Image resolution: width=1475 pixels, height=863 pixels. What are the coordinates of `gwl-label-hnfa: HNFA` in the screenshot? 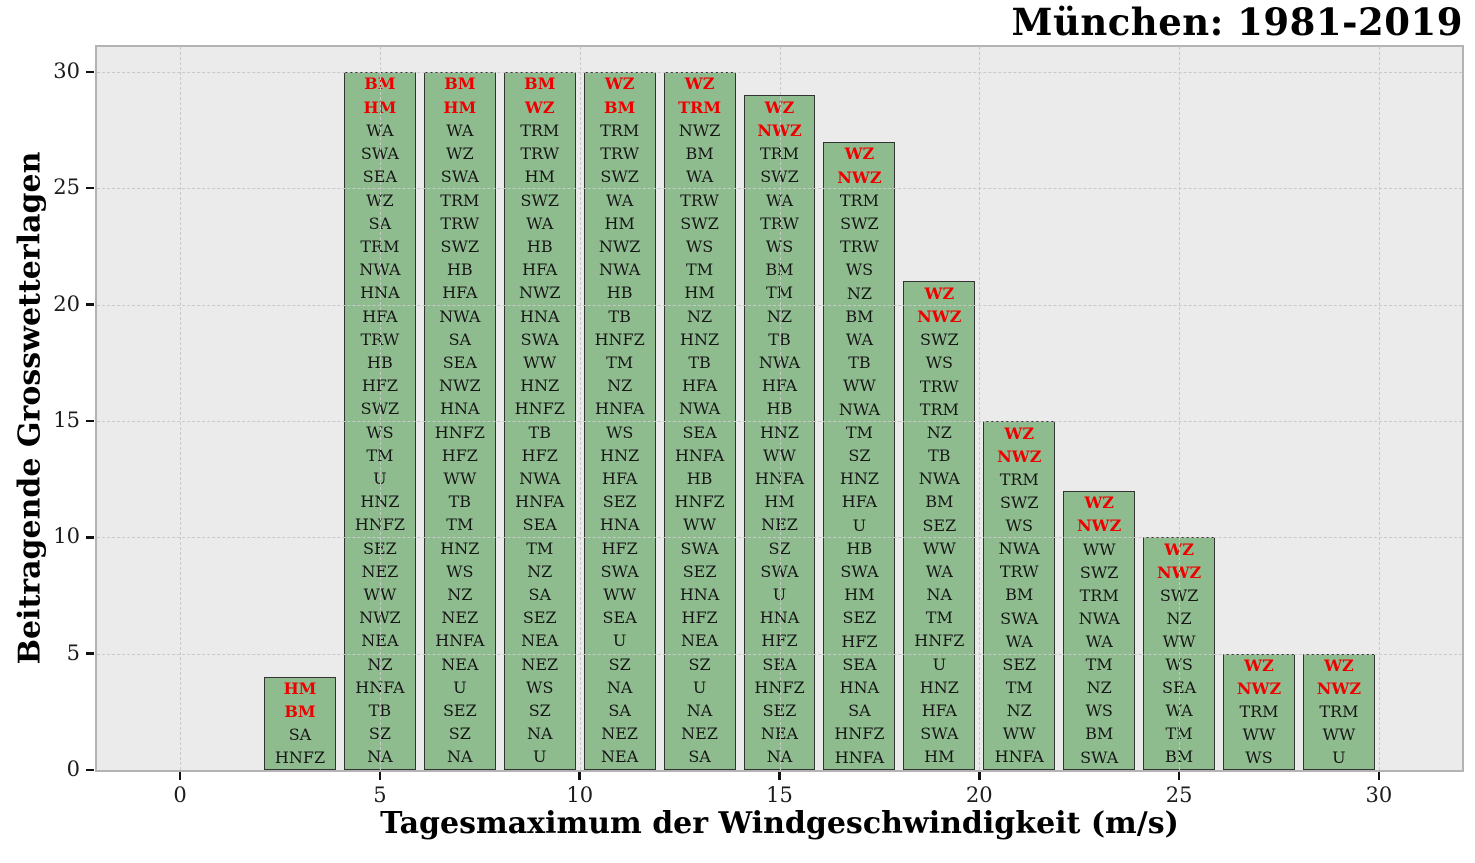 It's located at (540, 502).